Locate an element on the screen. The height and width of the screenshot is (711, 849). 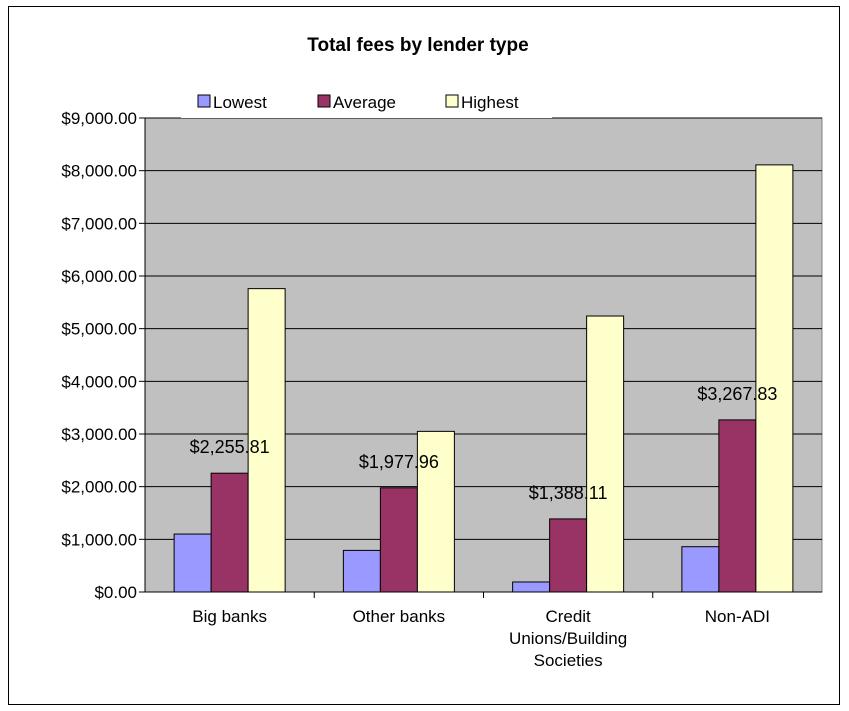
x-category-label: Other banks is located at coordinates (399, 616).